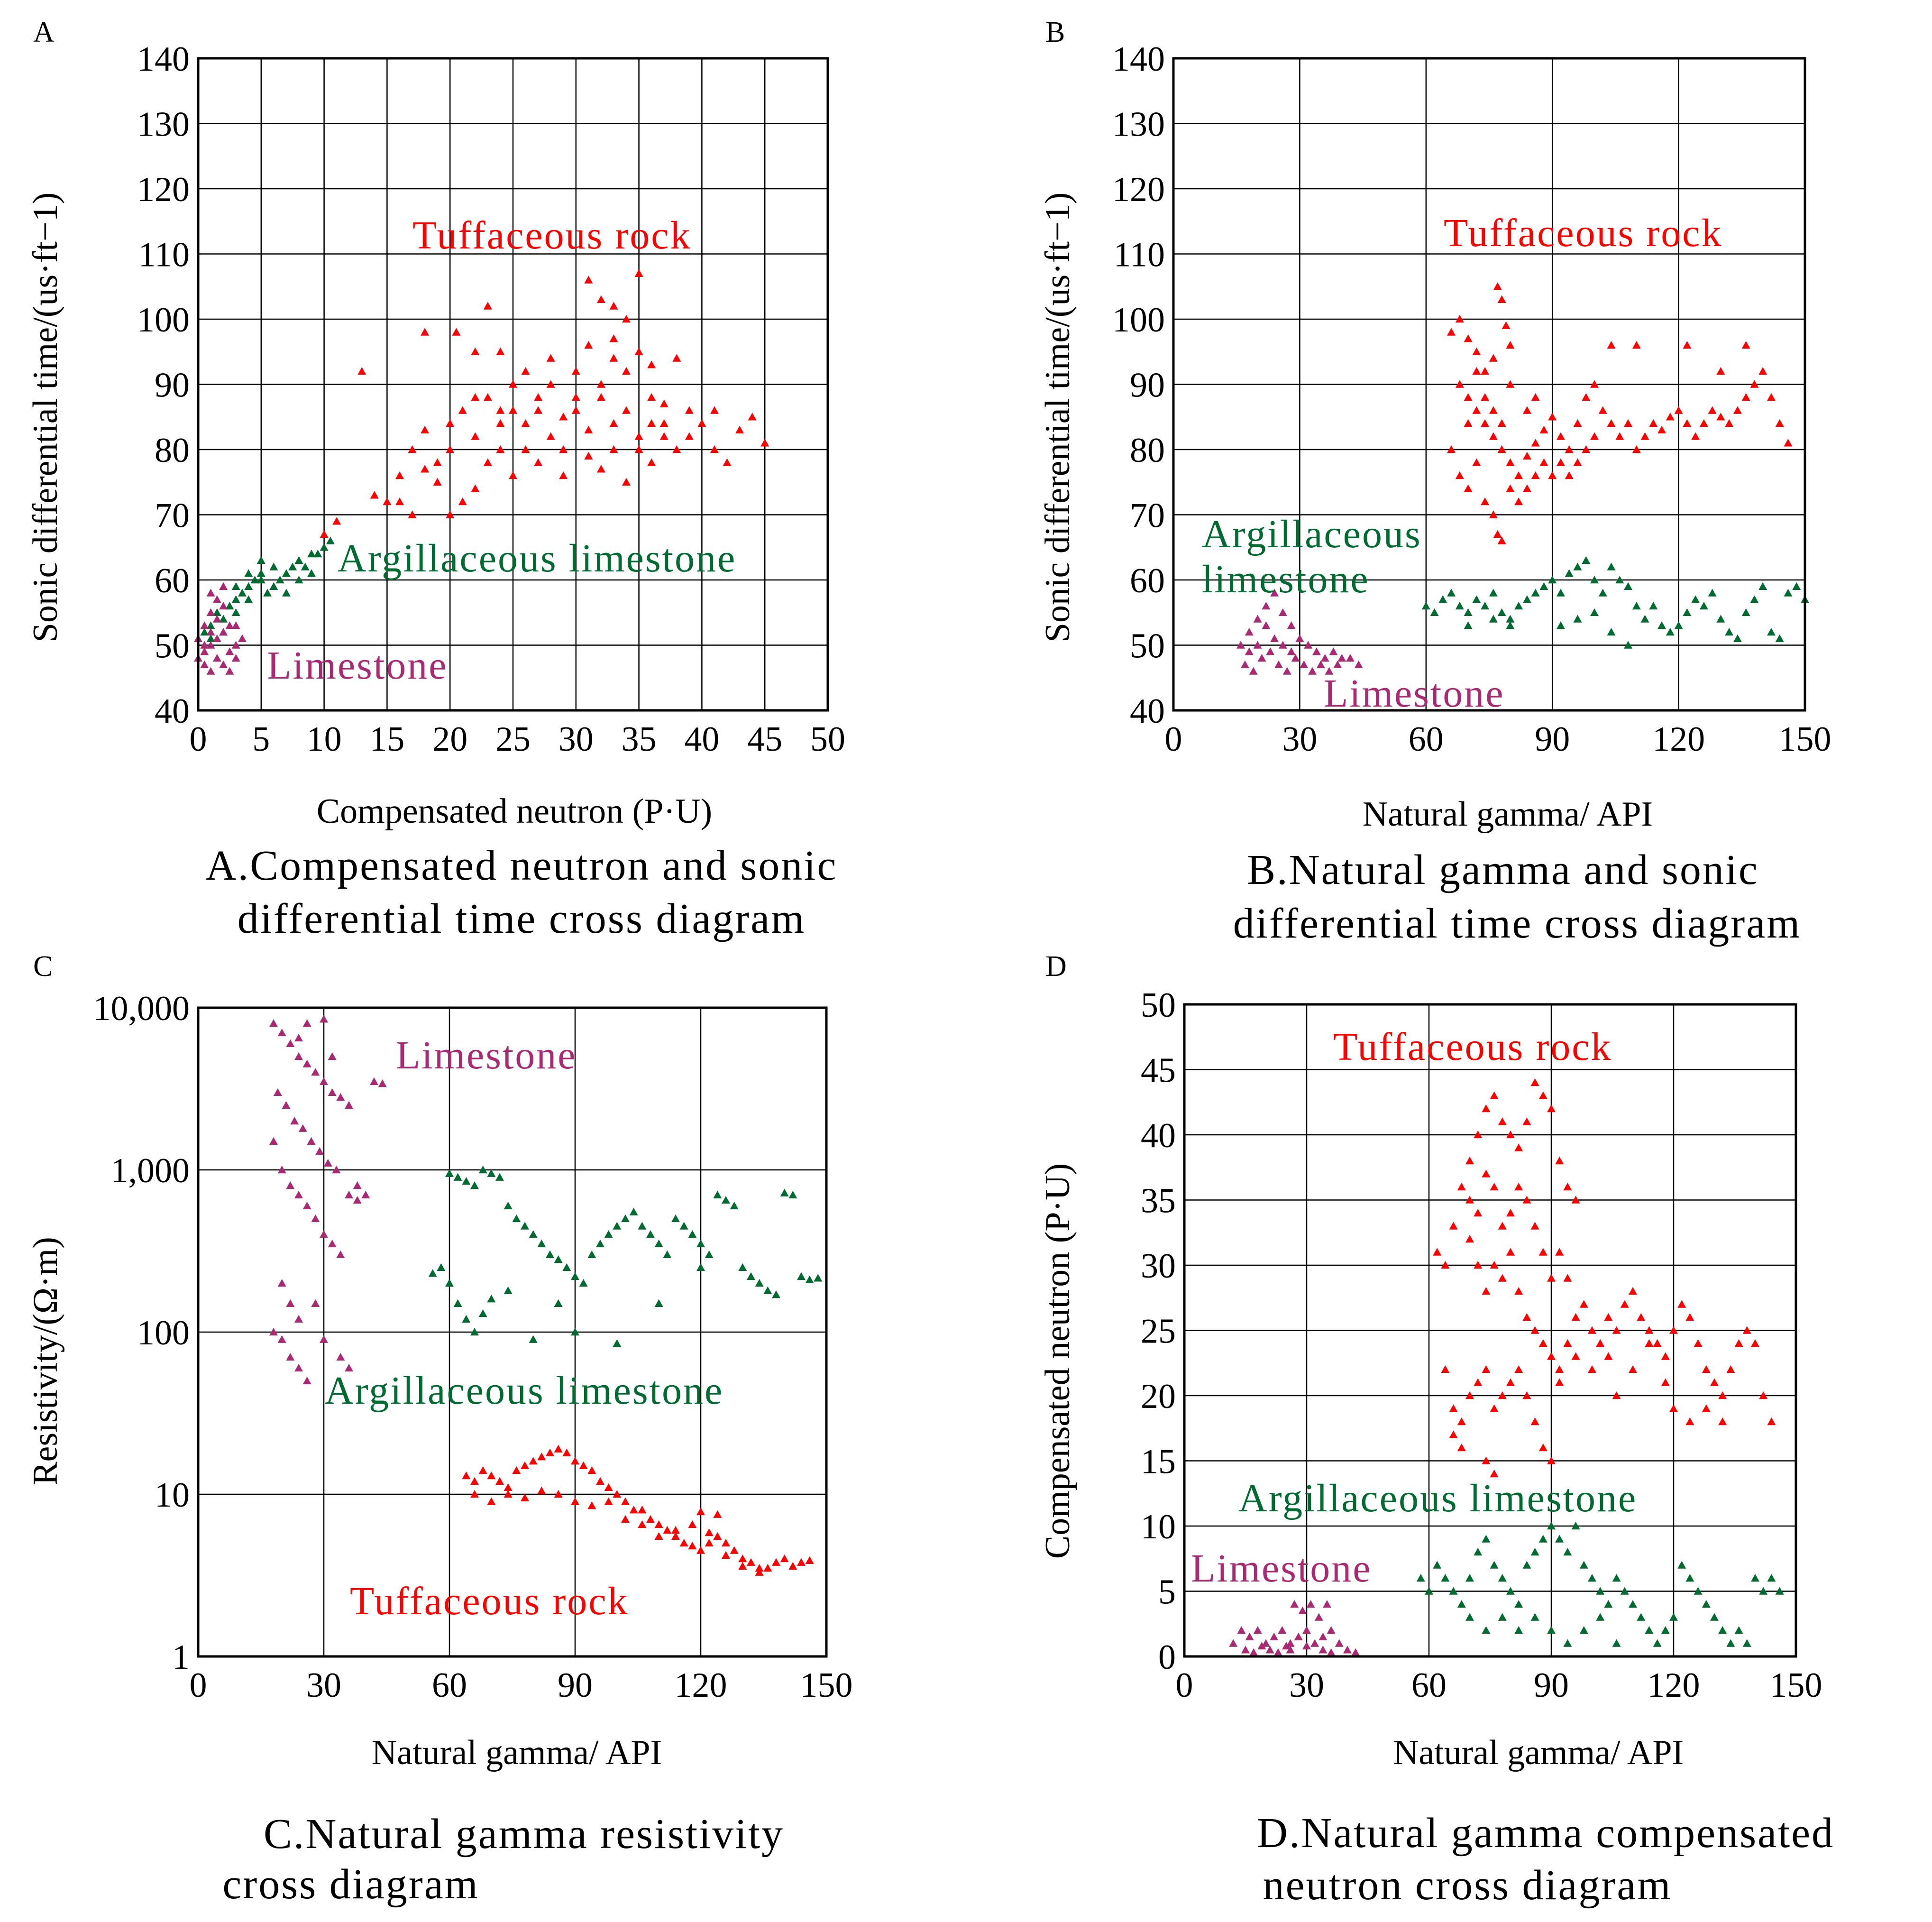 The image size is (1932, 1922). I want to click on panel-a-x-tick-label: 50, so click(827, 739).